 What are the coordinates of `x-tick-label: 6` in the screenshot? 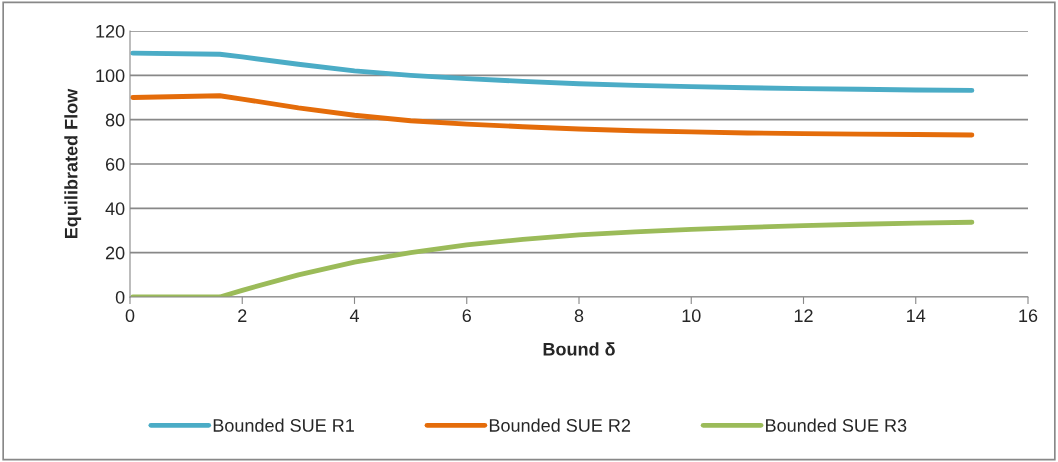 It's located at (466, 316).